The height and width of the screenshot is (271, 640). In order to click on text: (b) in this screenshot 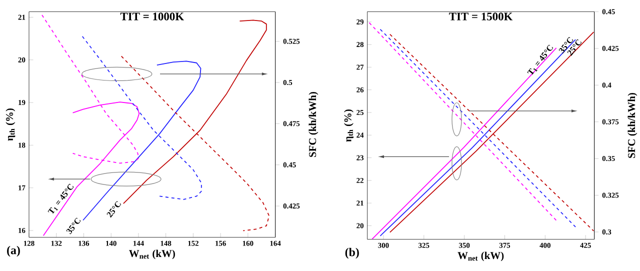, I will do `click(352, 253)`.